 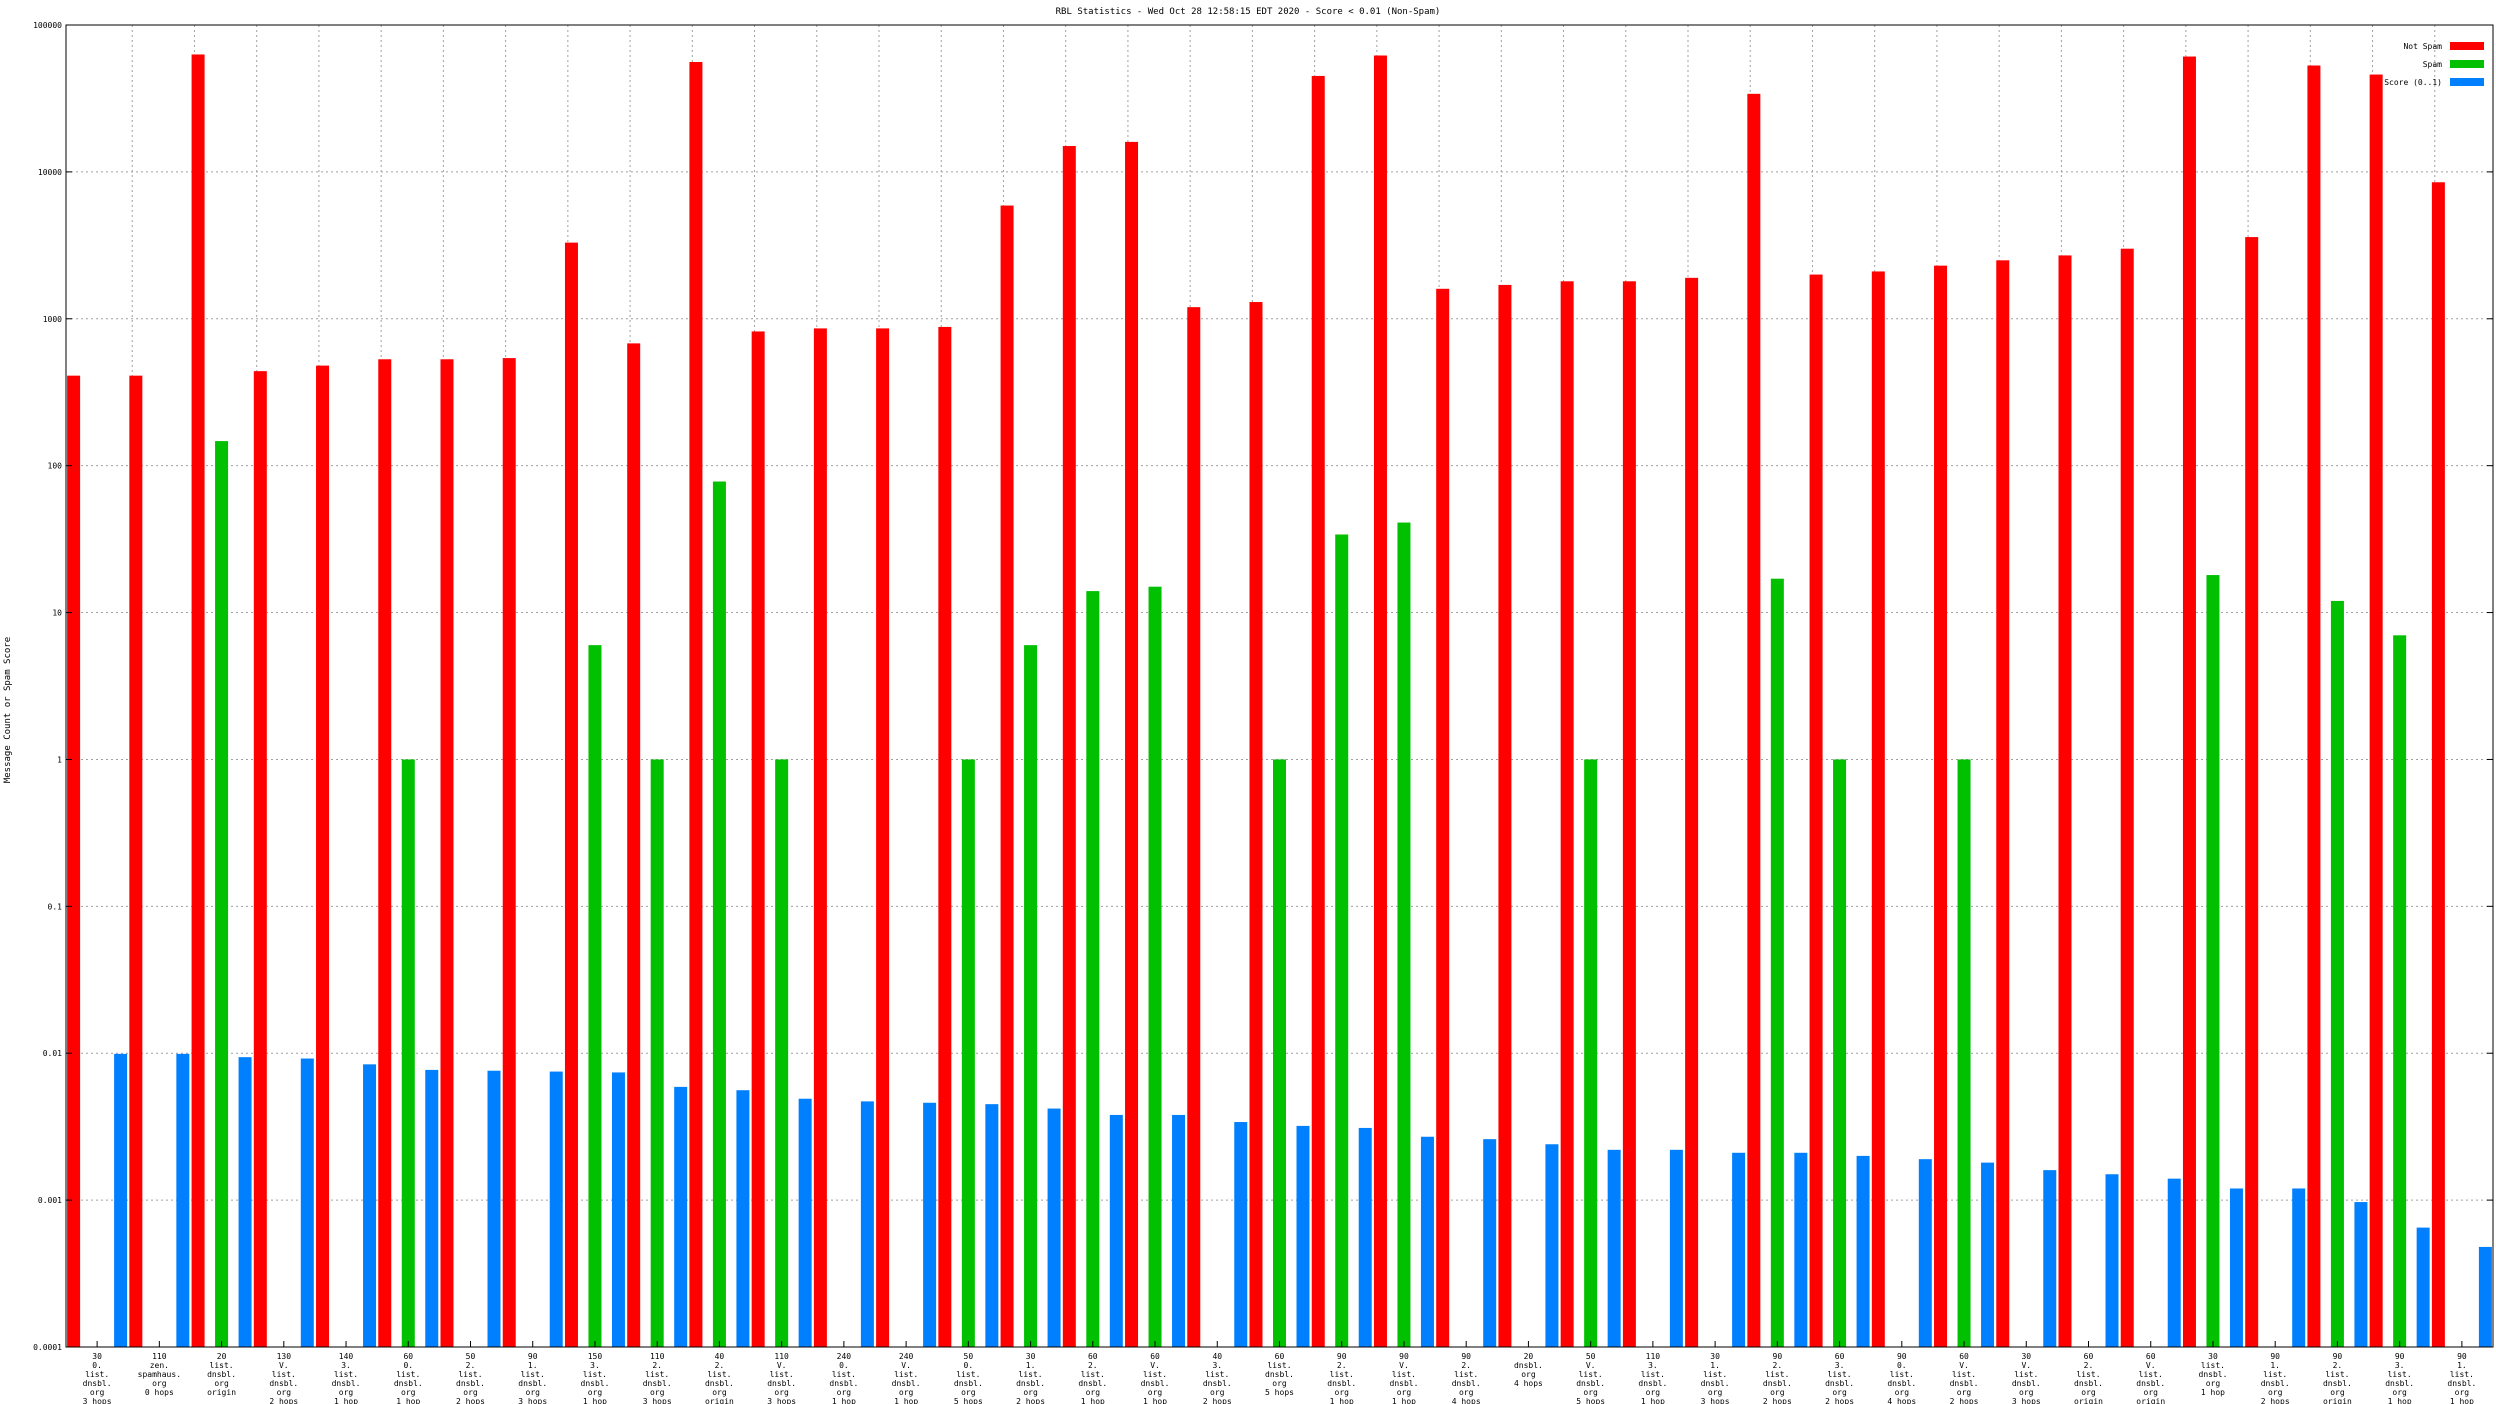 What do you see at coordinates (1964, 1356) in the screenshot?
I see `x-category-label: 60` at bounding box center [1964, 1356].